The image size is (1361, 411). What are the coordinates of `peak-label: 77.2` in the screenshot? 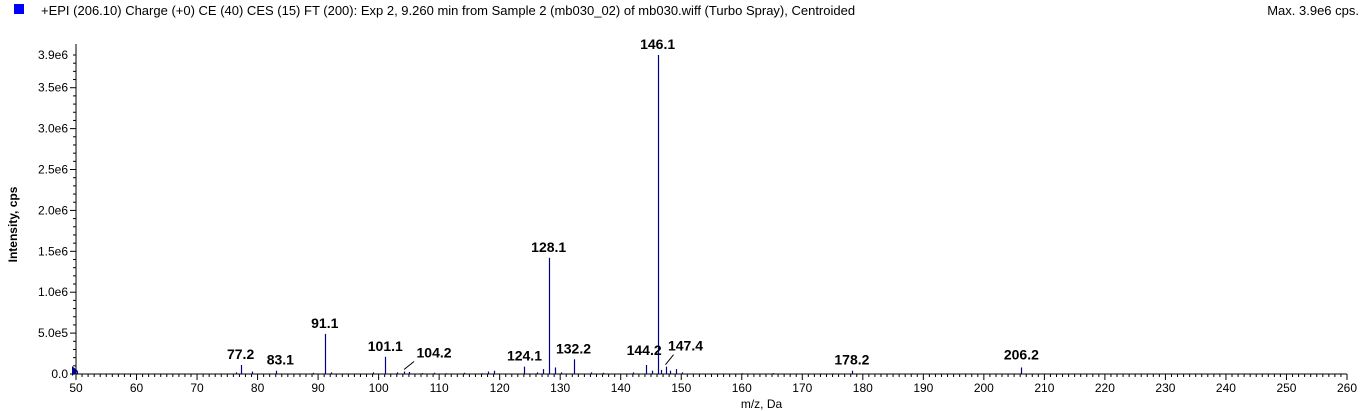 It's located at (240, 354).